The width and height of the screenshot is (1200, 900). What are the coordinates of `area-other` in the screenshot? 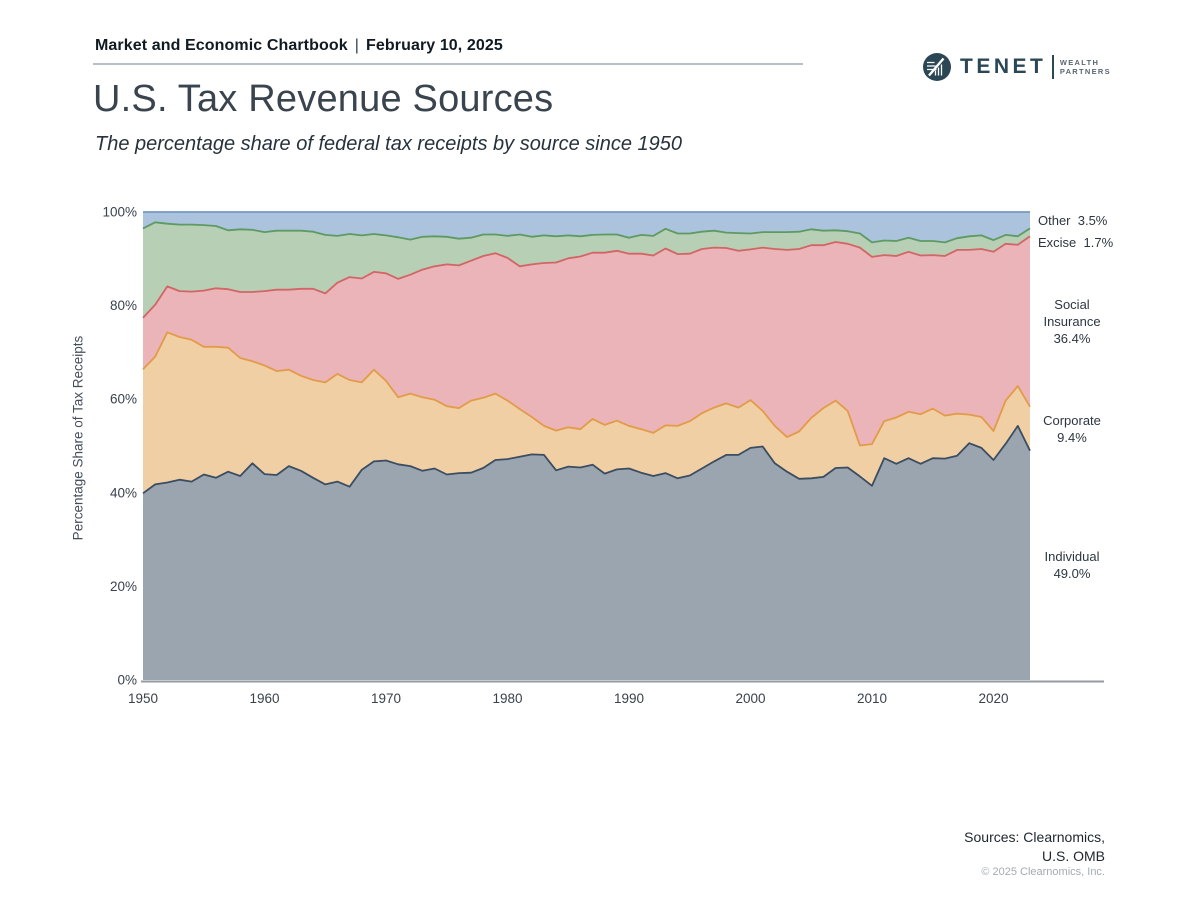 It's located at (586, 227).